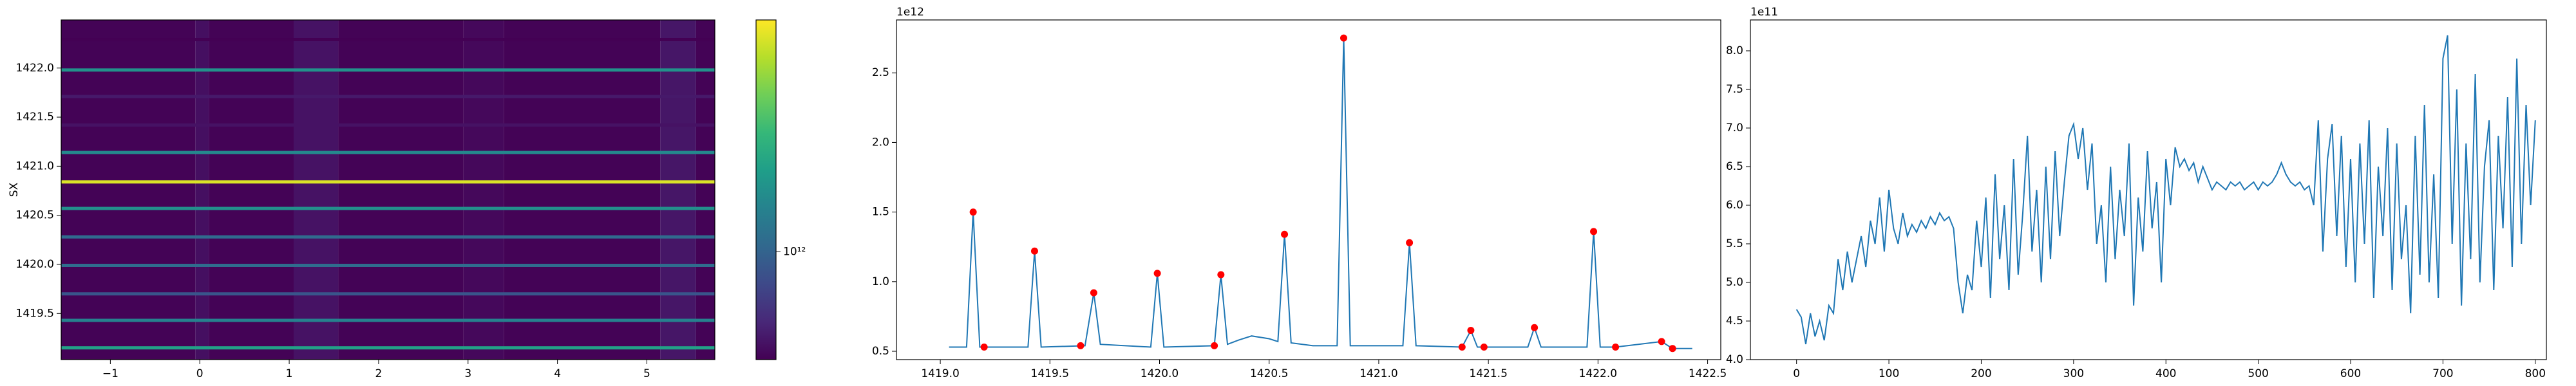 The width and height of the screenshot is (2576, 386). I want to click on y-tick-label: 7.0, so click(1735, 128).